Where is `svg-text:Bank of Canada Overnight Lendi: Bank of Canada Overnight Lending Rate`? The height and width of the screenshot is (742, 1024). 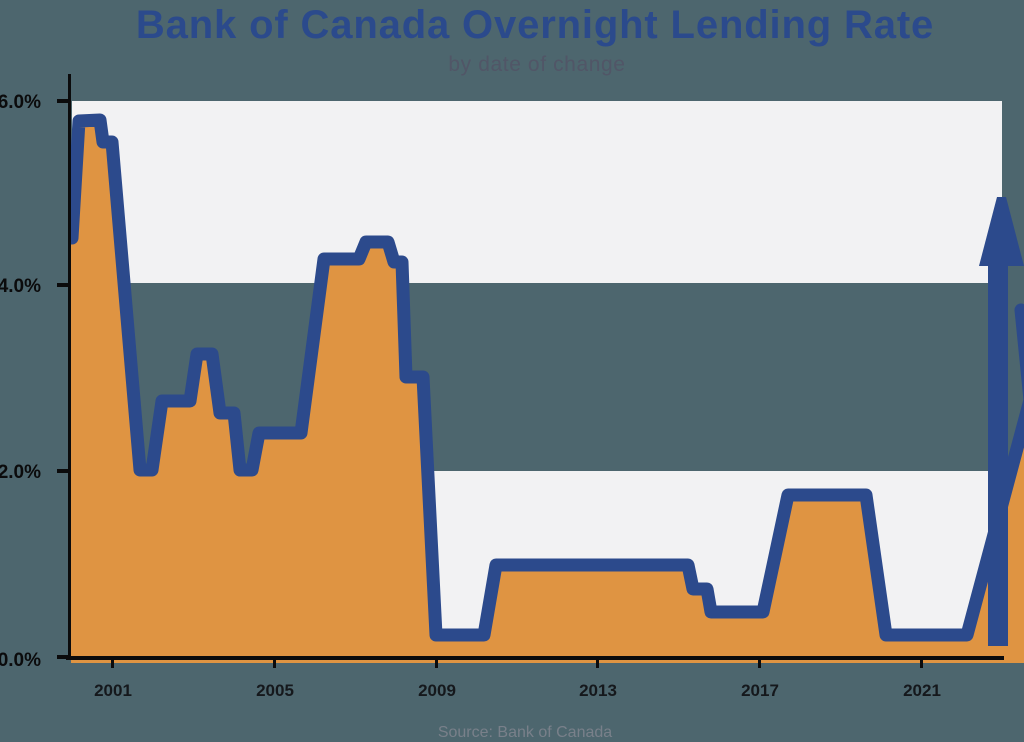 svg-text:Bank of Canada Overnight Lendi: Bank of Canada Overnight Lending Rate is located at coordinates (535, 25).